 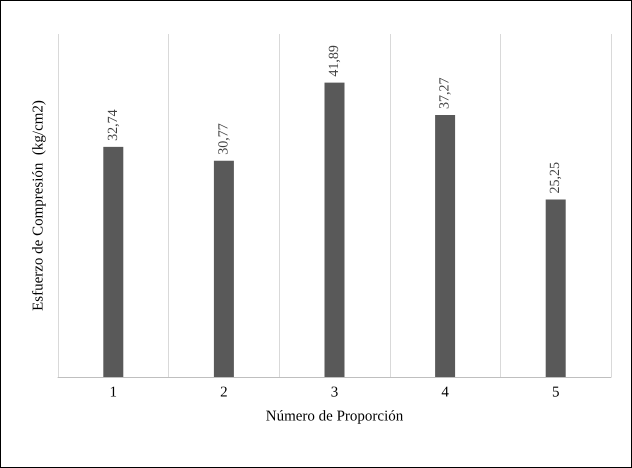 I want to click on data-label: 41,89, so click(x=334, y=61).